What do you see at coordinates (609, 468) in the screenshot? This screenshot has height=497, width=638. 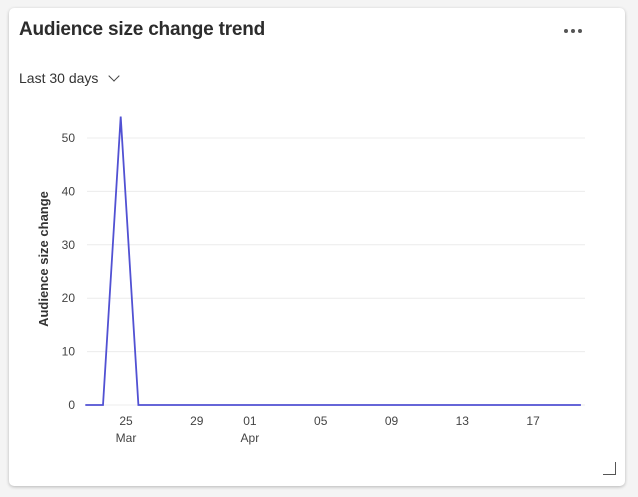 I see `resize-handle-icon` at bounding box center [609, 468].